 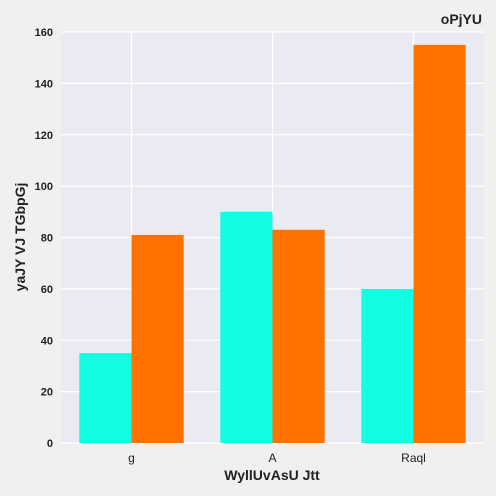 What do you see at coordinates (44, 136) in the screenshot?
I see `y-tick-label: 120` at bounding box center [44, 136].